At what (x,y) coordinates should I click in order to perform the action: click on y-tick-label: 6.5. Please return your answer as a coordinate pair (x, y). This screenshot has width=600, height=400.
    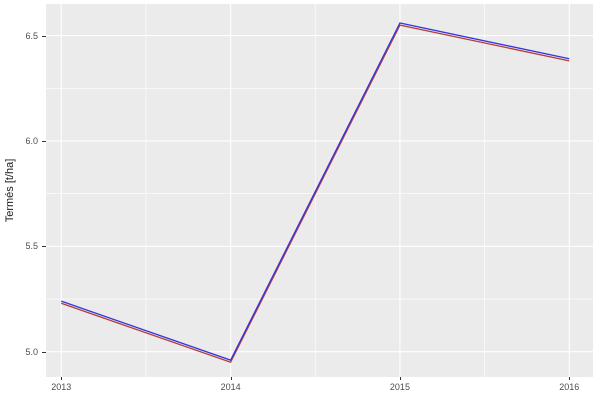
    Looking at the image, I should click on (31, 35).